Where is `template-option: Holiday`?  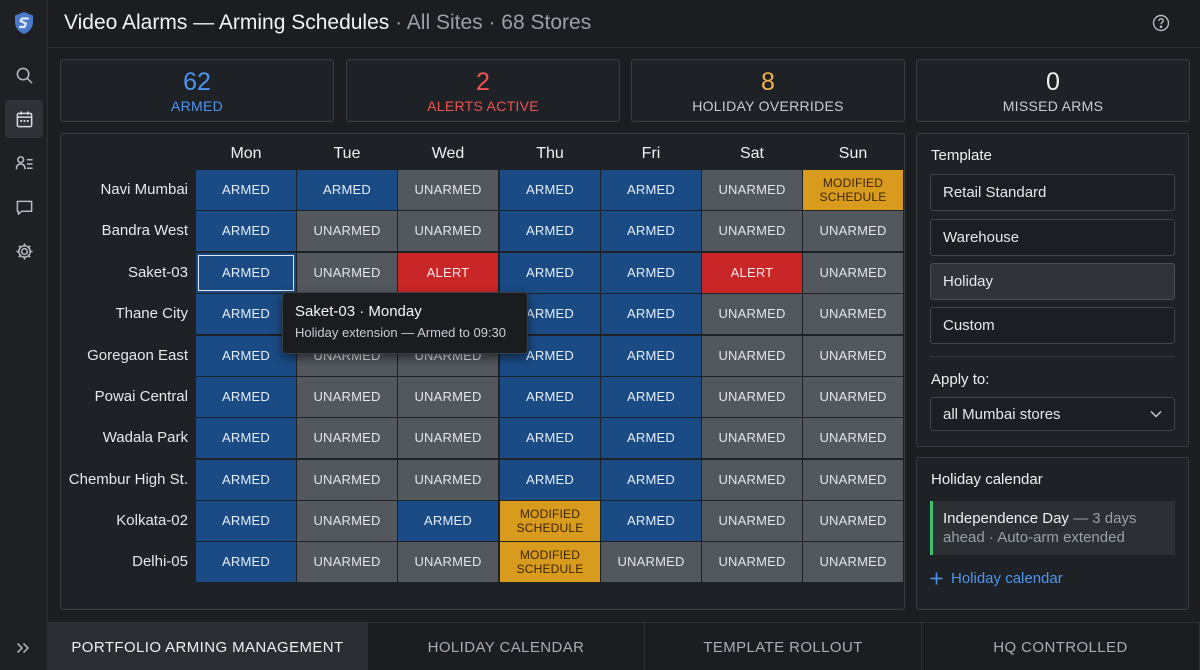
template-option: Holiday is located at coordinates (1052, 281).